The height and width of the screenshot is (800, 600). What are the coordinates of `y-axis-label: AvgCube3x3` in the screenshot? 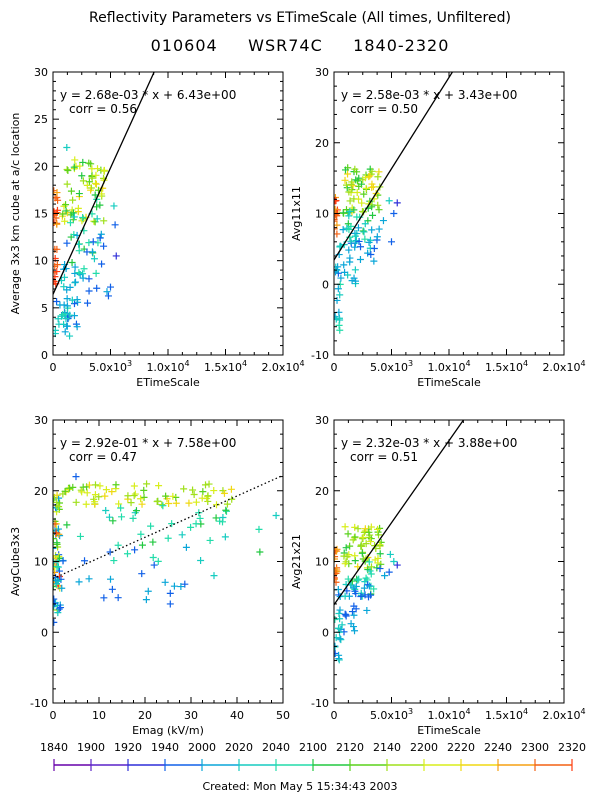 It's located at (15, 561).